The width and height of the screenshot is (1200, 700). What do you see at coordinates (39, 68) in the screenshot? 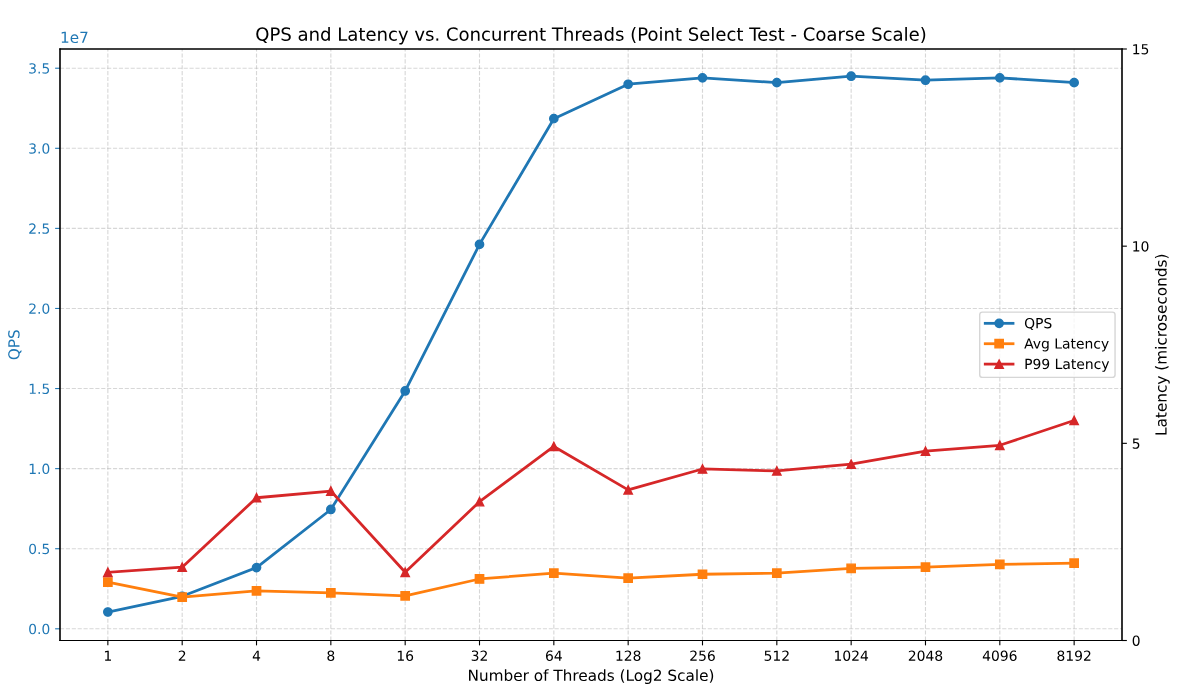
I see `y-tick-label: 3.5` at bounding box center [39, 68].